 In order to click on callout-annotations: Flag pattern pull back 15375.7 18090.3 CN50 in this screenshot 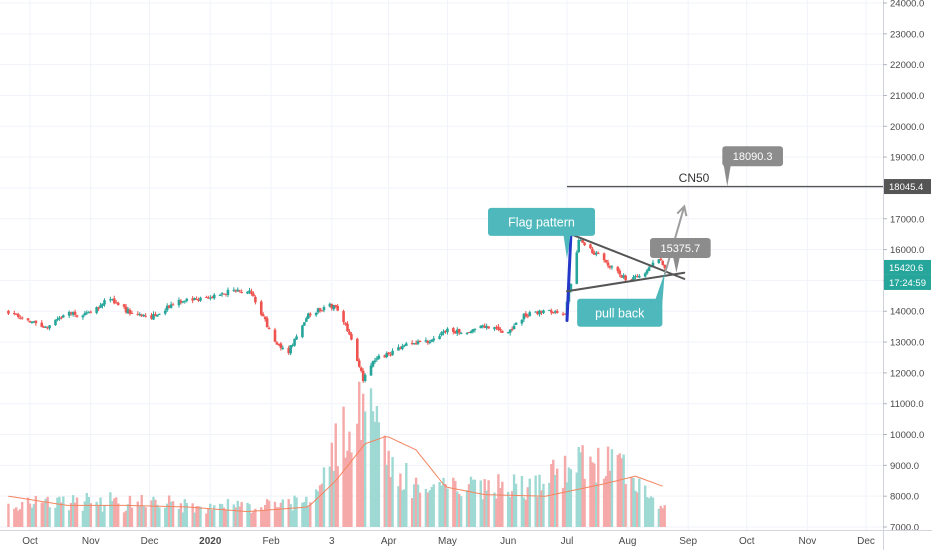, I will do `click(635, 236)`.